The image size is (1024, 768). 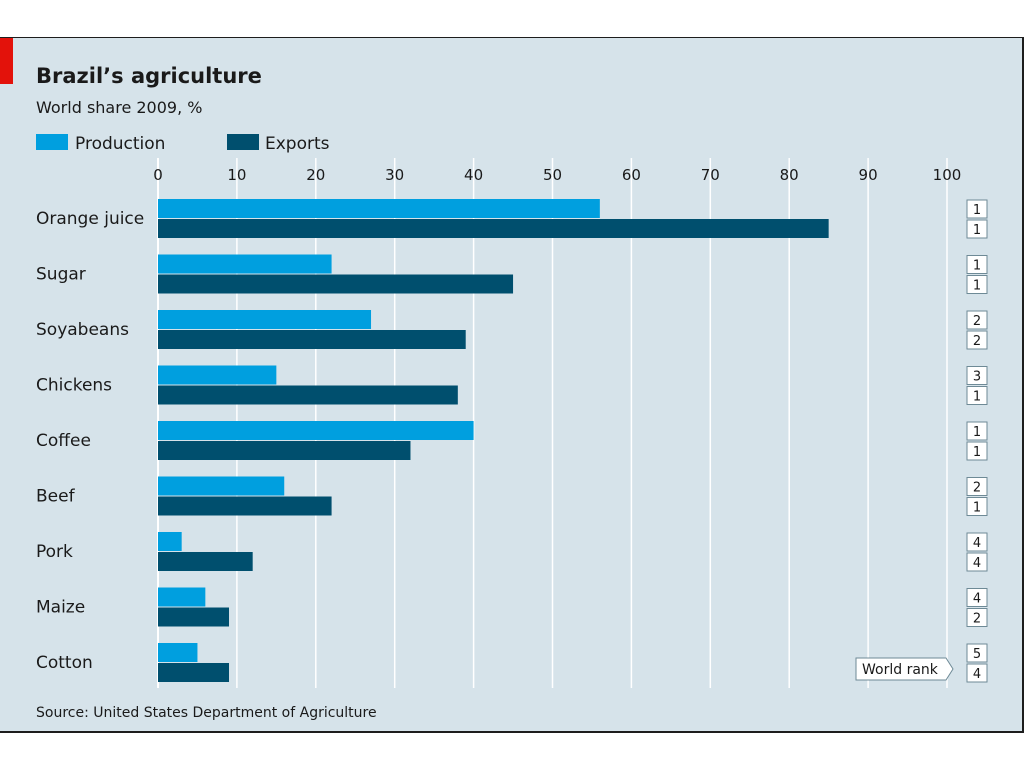 I want to click on world-rank-callout, so click(x=904, y=669).